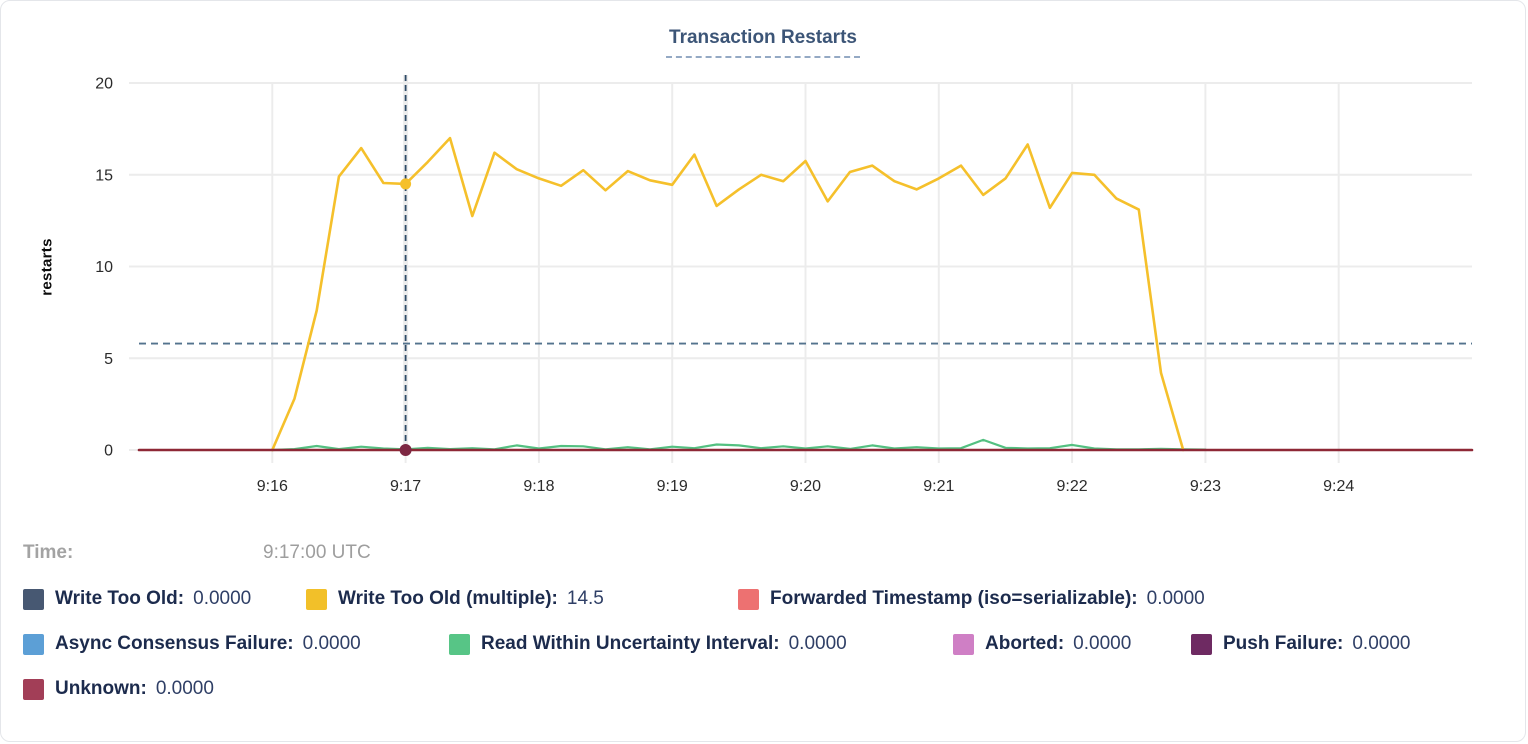 This screenshot has height=744, width=1528. Describe the element at coordinates (1025, 643) in the screenshot. I see `legend-label: Aborted:` at that location.